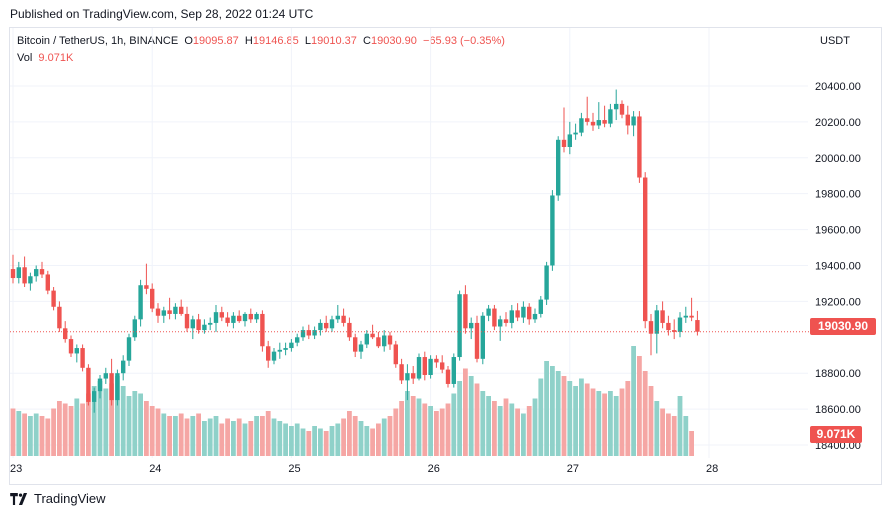  What do you see at coordinates (294, 469) in the screenshot?
I see `x-tick-label: 25` at bounding box center [294, 469].